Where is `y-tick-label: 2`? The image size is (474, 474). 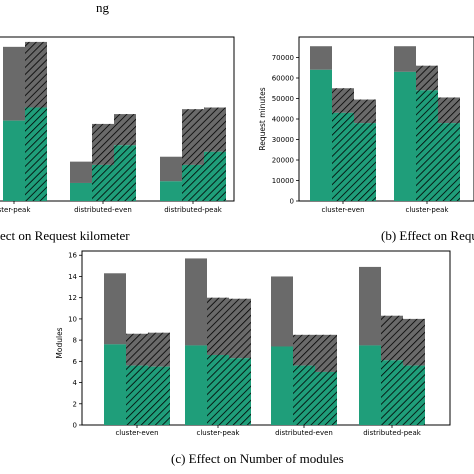 y-tick-label: 2 is located at coordinates (75, 404).